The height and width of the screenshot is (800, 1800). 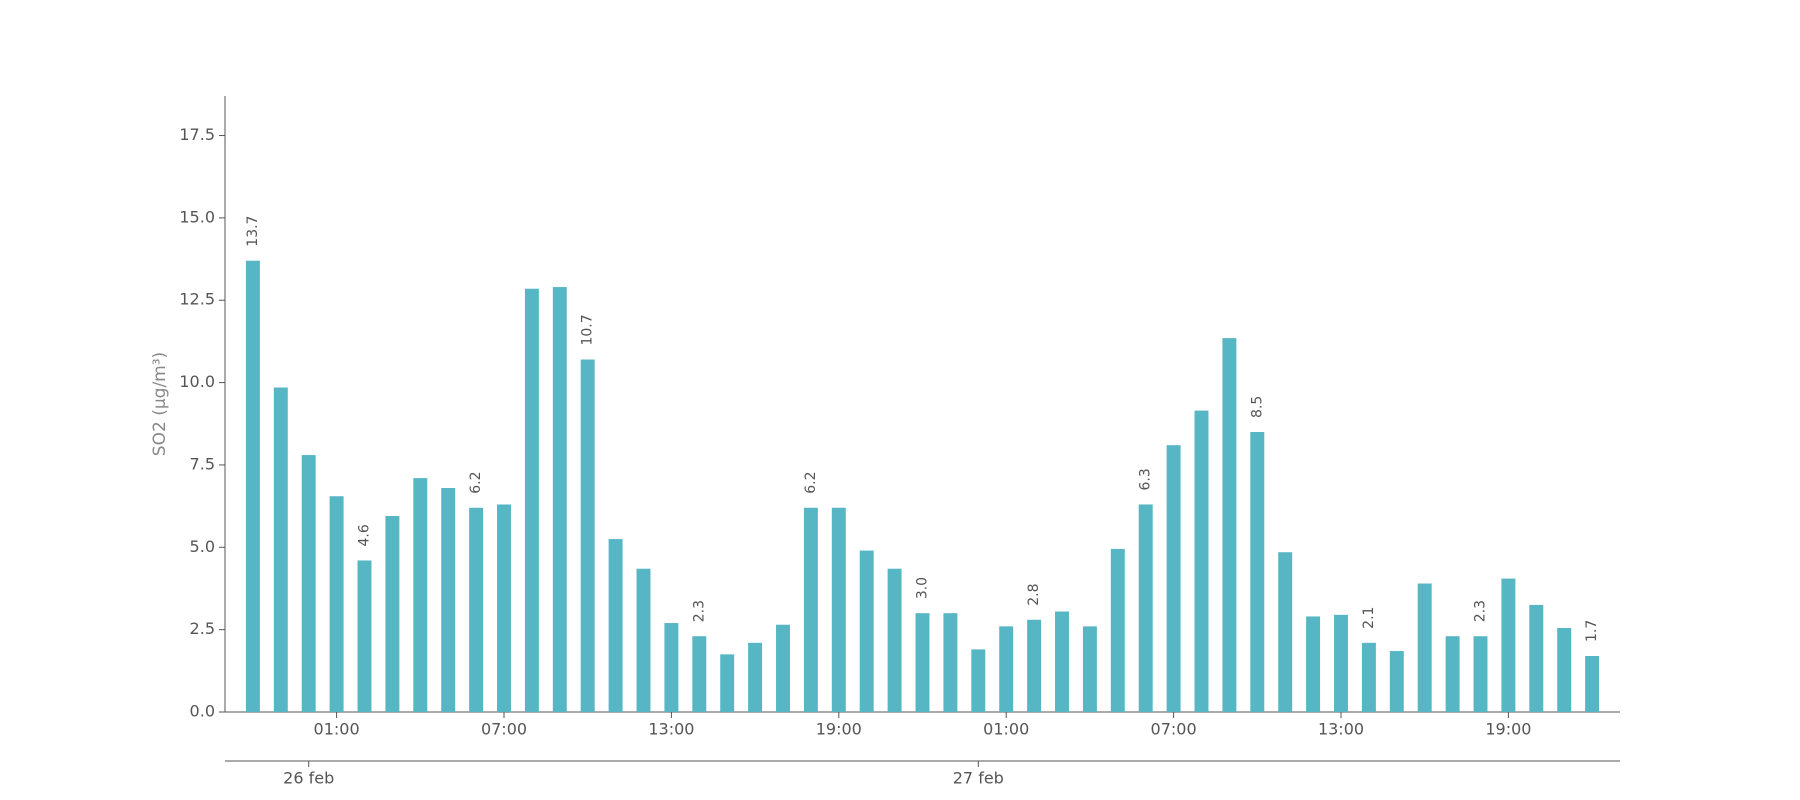 I want to click on y-tick-label: 2.5, so click(x=202, y=628).